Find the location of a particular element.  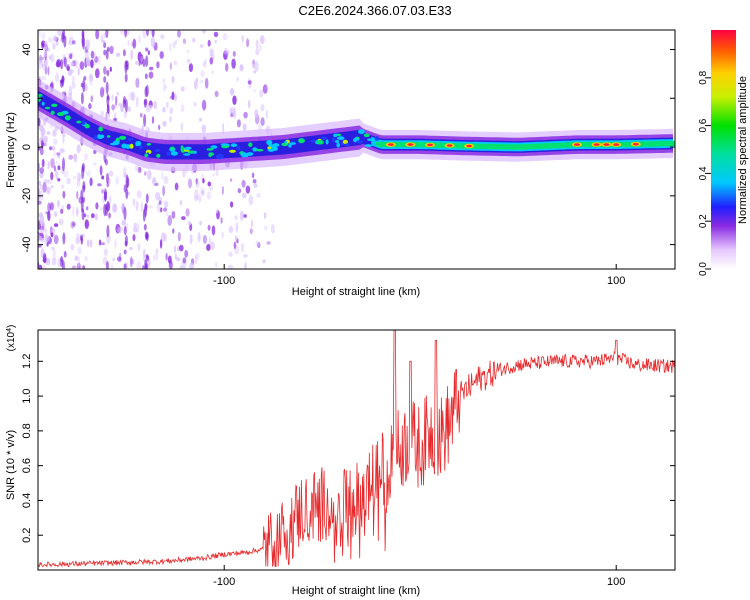

y-tick-label: 40 is located at coordinates (27, 49).